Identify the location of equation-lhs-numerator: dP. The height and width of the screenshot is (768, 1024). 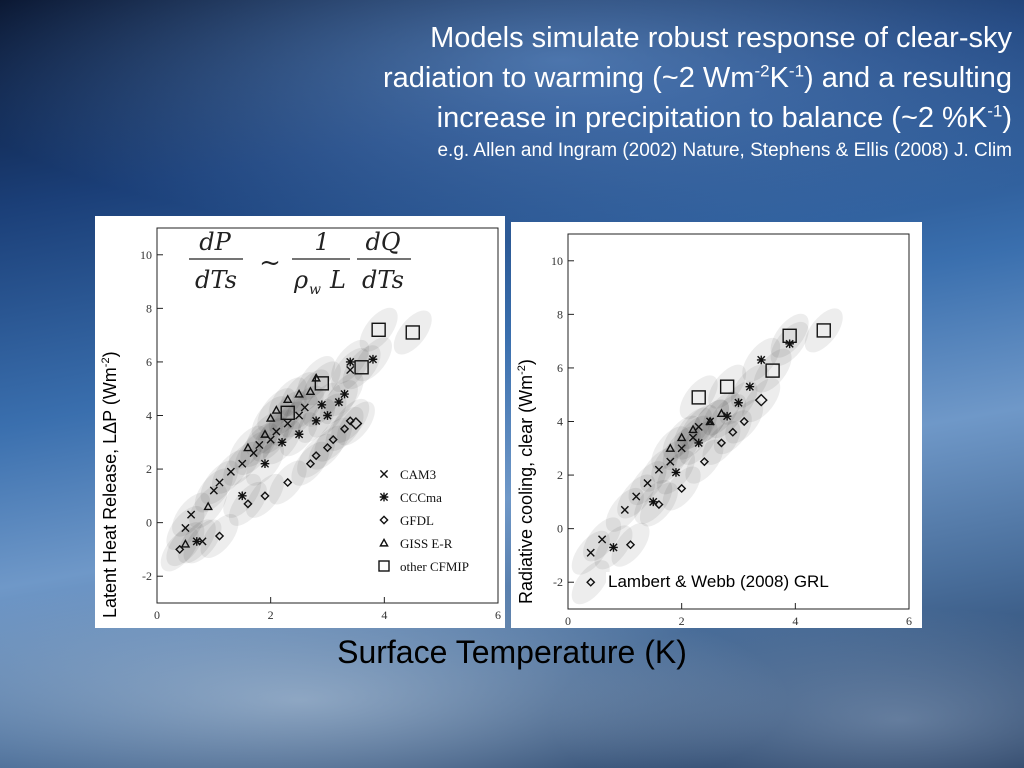
(215, 242).